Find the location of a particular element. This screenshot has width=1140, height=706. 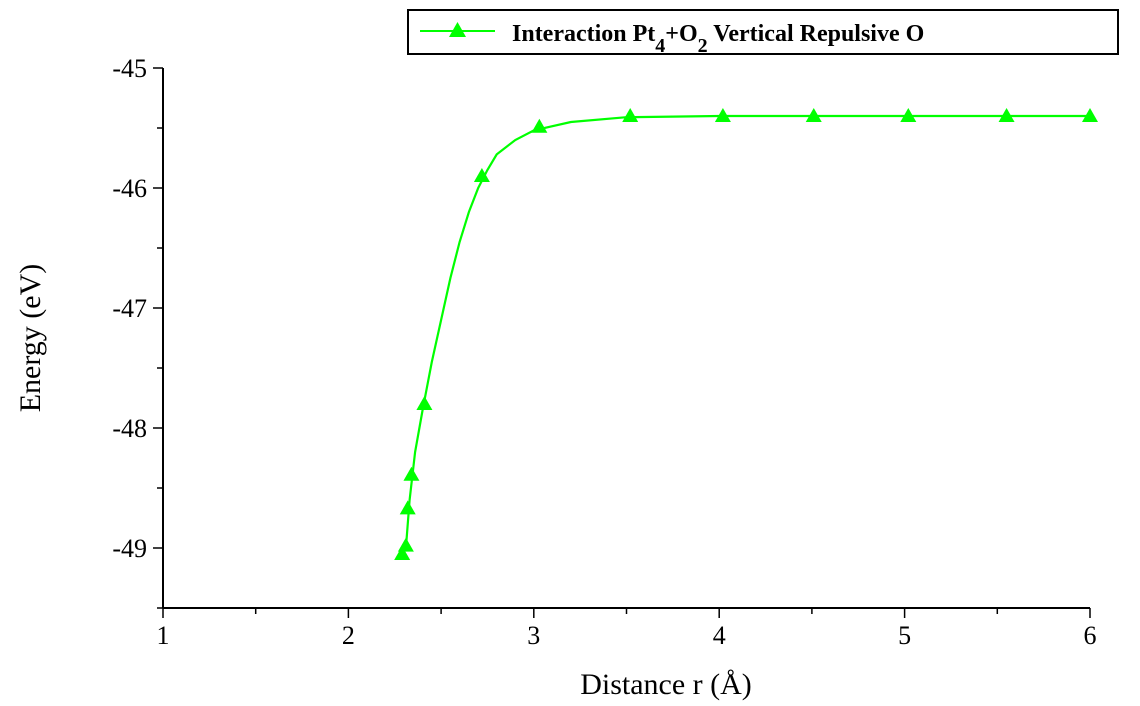

legend-marker is located at coordinates (457, 29).